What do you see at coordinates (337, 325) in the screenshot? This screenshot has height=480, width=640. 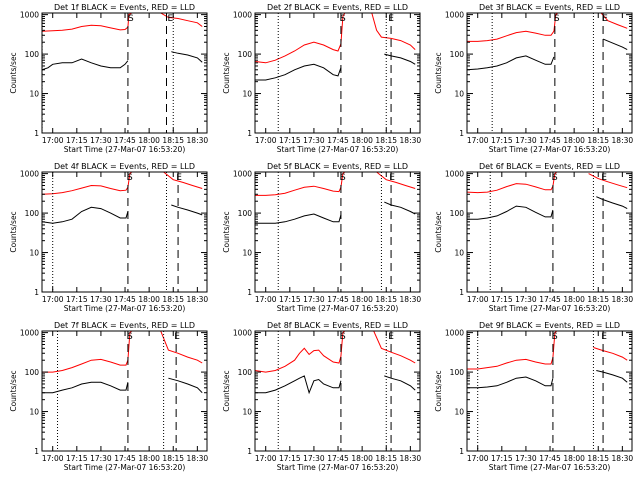 I see `chart-title: Det 8f BLACK = Events, RED = LLD` at bounding box center [337, 325].